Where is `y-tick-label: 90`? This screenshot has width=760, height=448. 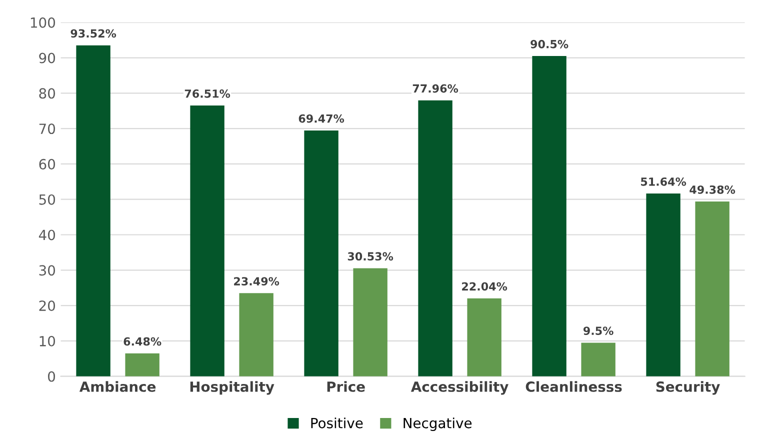 y-tick-label: 90 is located at coordinates (47, 58).